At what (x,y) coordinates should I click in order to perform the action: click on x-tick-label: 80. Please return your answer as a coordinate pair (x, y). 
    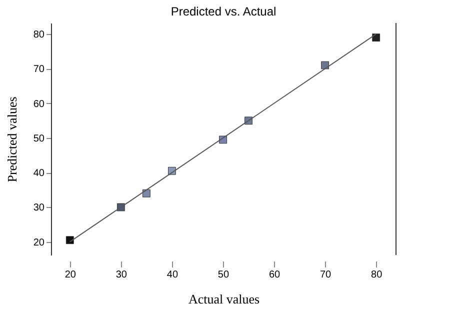
    Looking at the image, I should click on (377, 275).